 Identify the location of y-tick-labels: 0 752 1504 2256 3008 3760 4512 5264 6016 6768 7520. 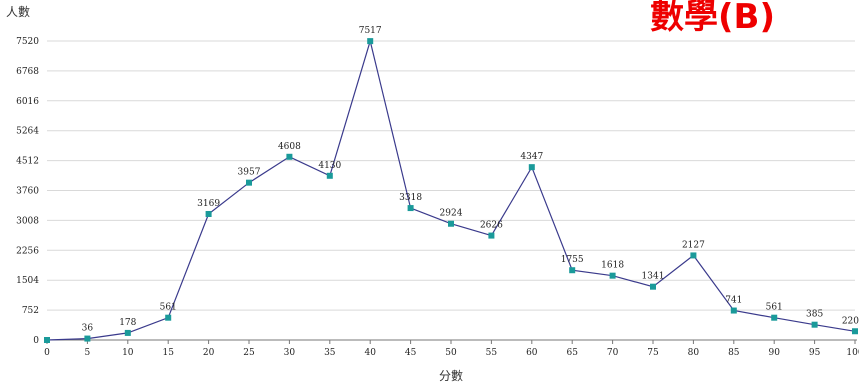
(27, 191).